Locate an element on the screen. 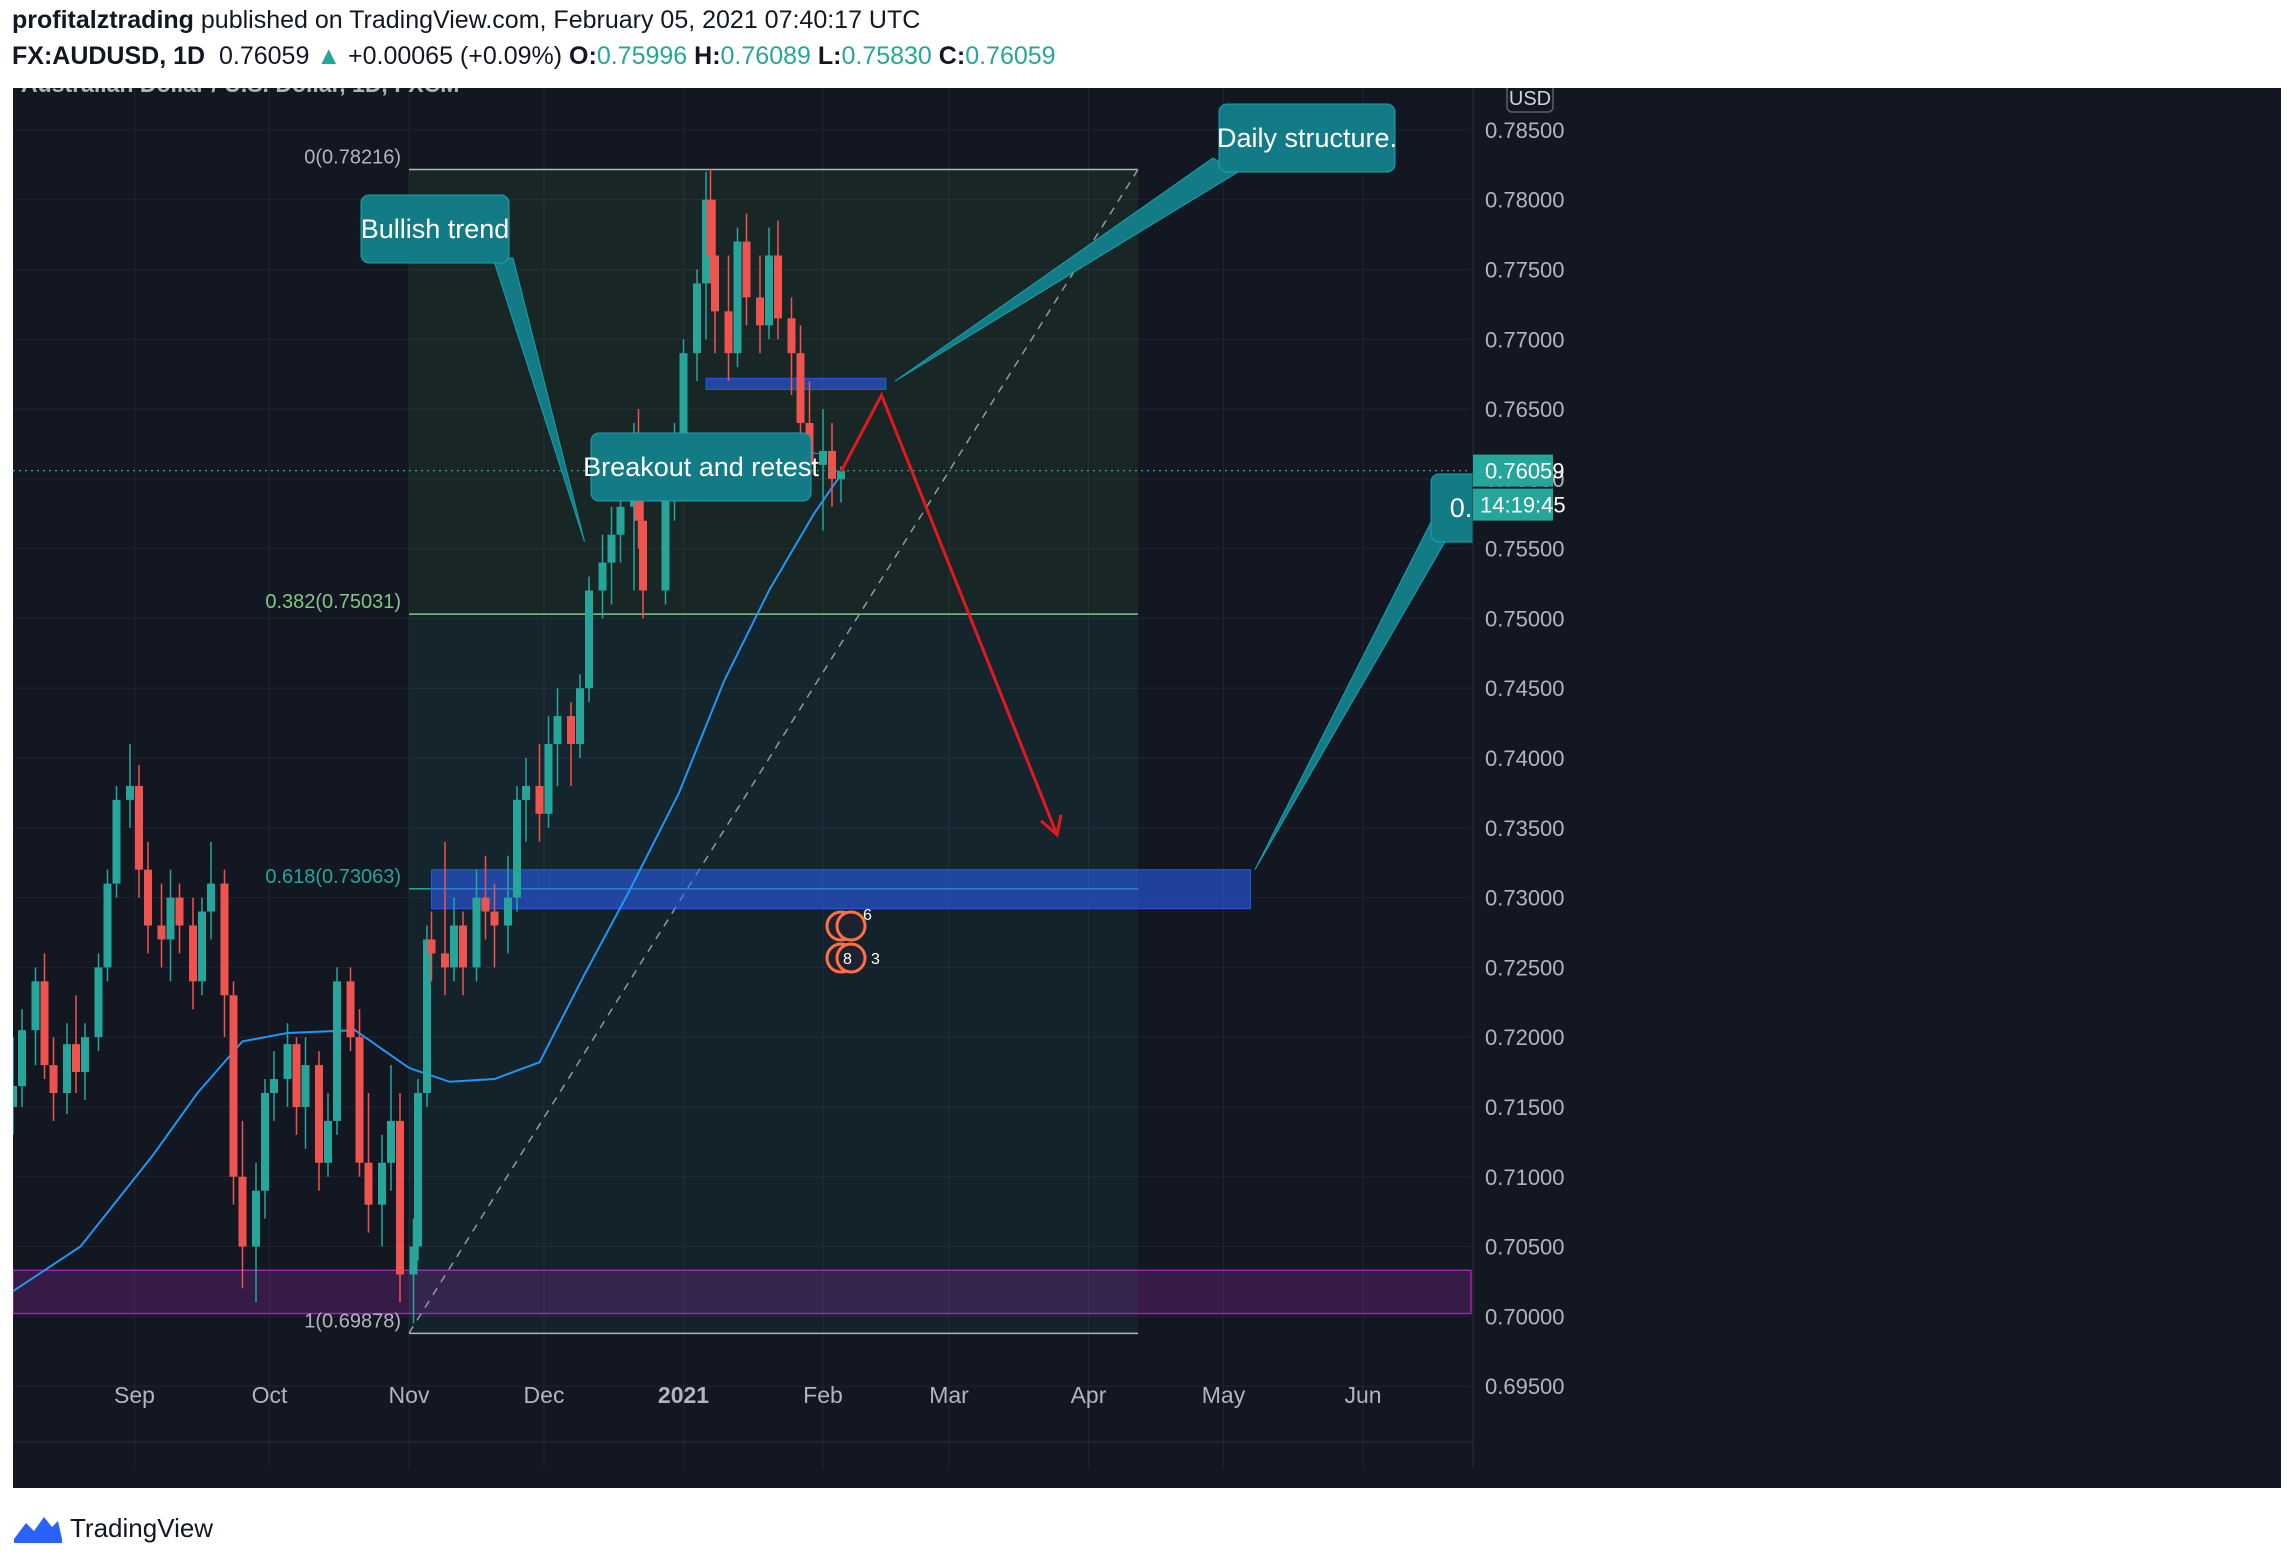 The width and height of the screenshot is (2294, 1562). price-tick-label: 0.78000 is located at coordinates (1525, 200).